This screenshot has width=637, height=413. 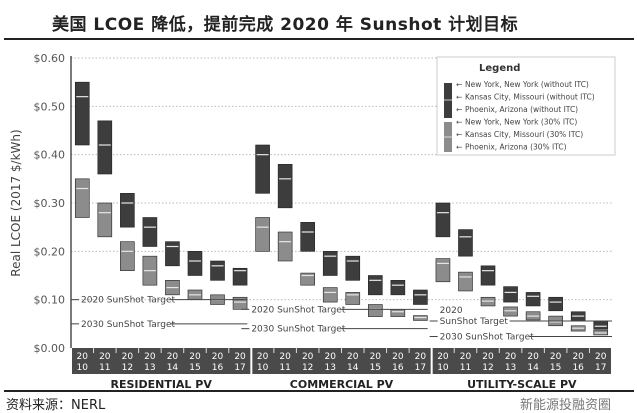 I want to click on group-label: COMMERCIAL PV, so click(x=342, y=384).